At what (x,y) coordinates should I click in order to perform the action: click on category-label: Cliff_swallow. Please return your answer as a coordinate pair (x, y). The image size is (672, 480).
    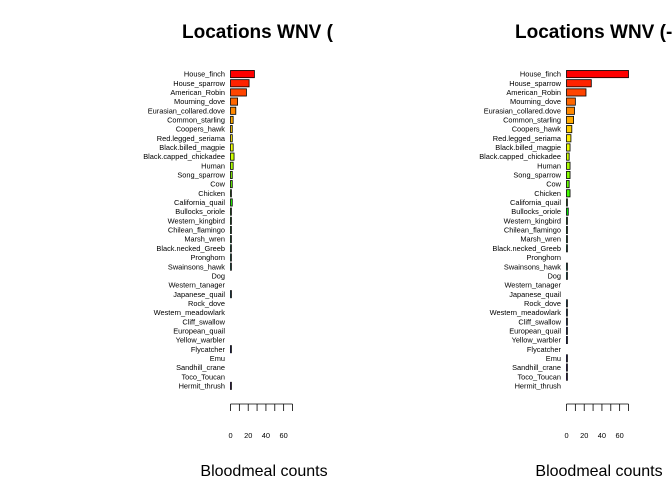
    Looking at the image, I should click on (203, 321).